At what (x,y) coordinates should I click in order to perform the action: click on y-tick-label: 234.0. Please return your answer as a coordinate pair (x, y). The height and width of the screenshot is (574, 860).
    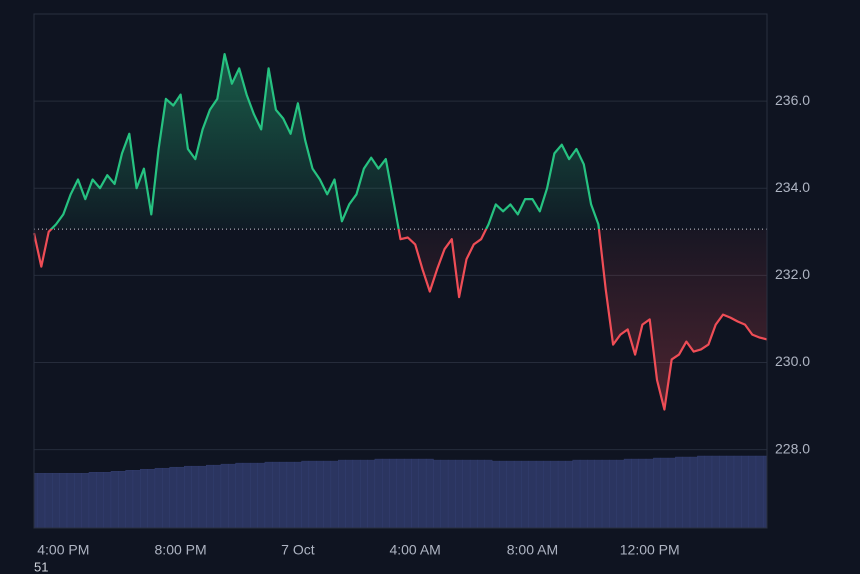
    Looking at the image, I should click on (792, 187).